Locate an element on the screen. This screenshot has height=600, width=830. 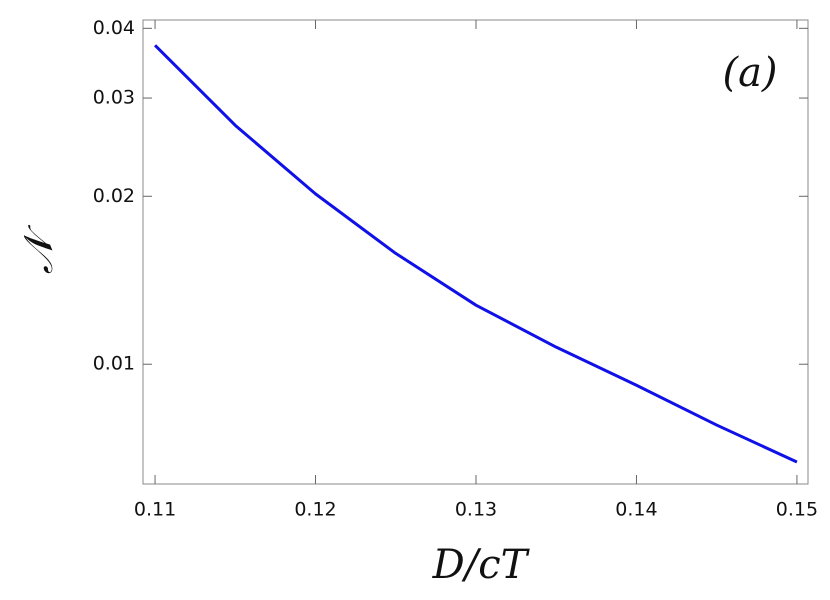
y-tick-label: 0.01 is located at coordinates (114, 364).